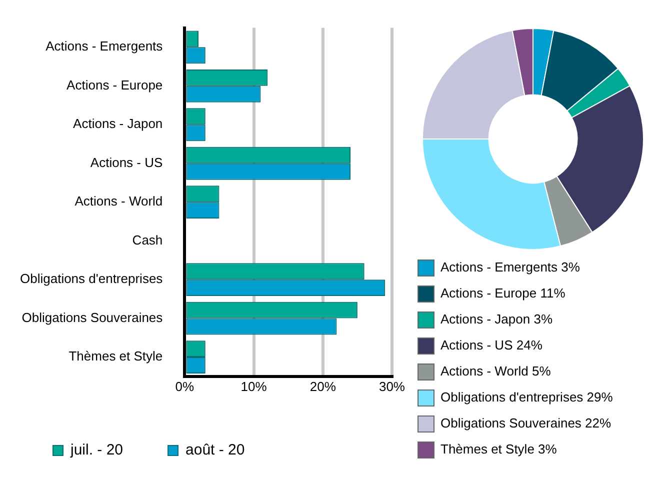  I want to click on y-tick-label: Obligations d'entreprises, so click(92, 278).